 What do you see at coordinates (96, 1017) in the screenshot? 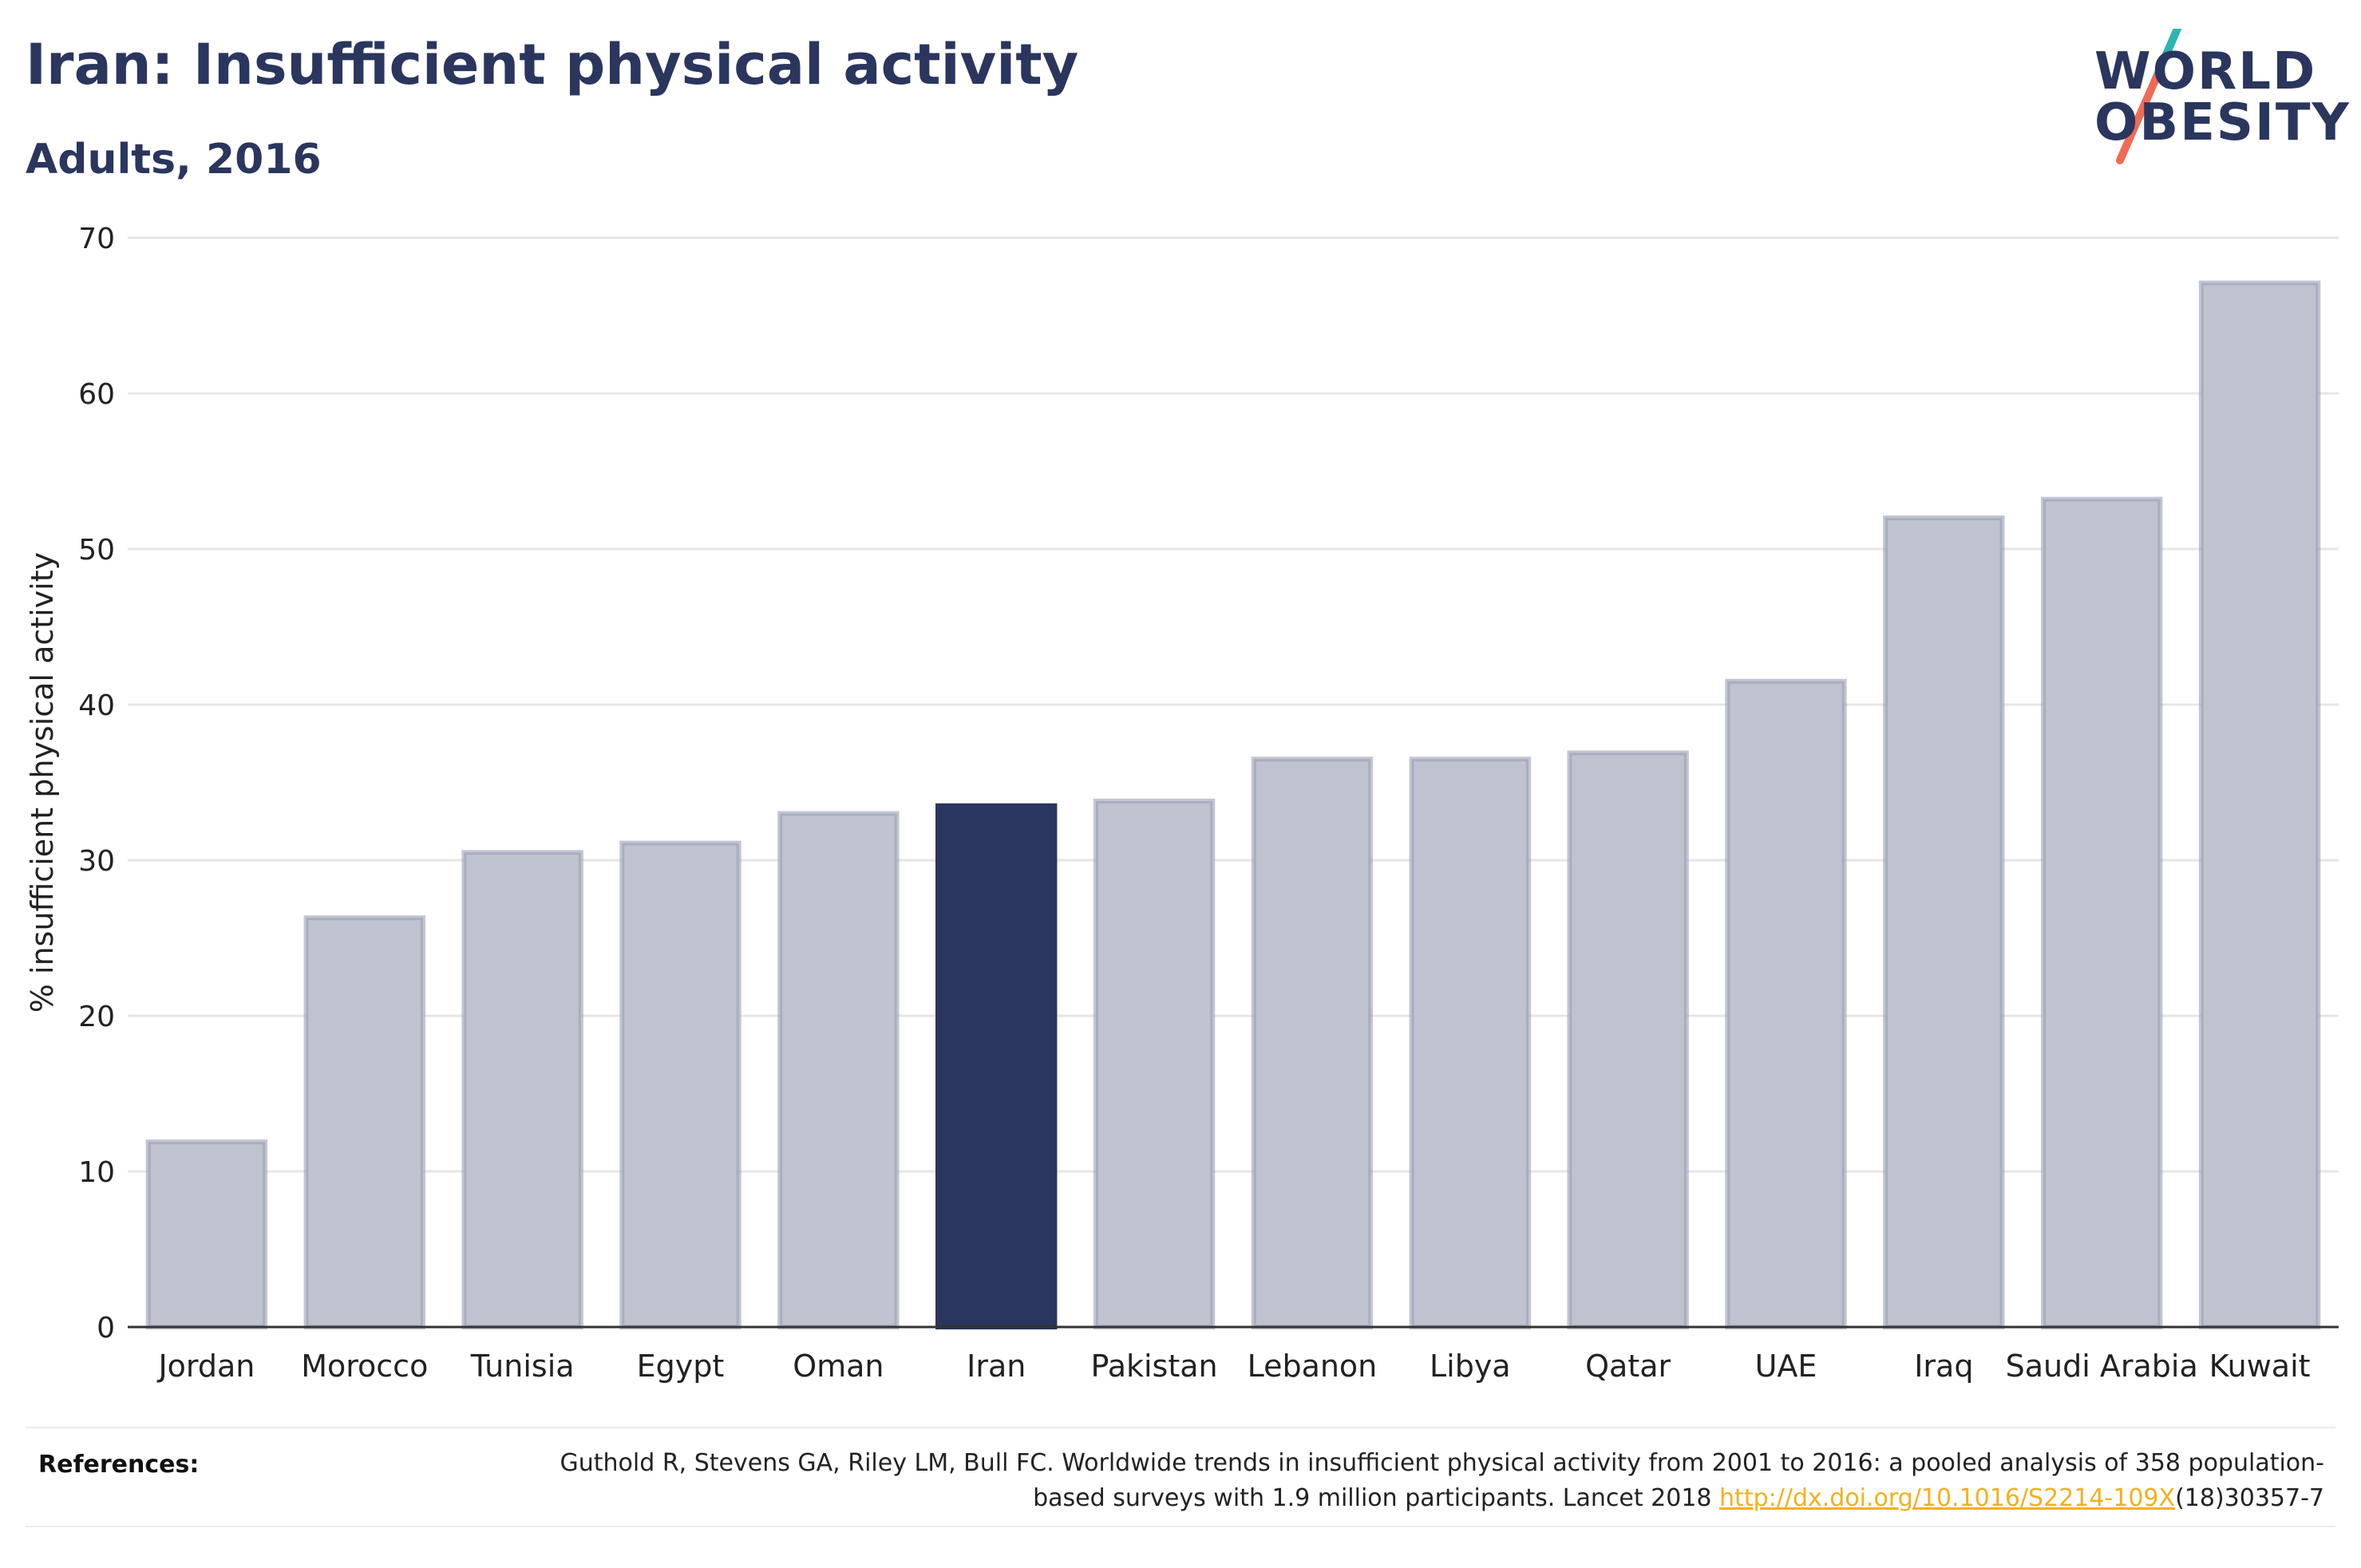
I see `y-tick-label: 20` at bounding box center [96, 1017].